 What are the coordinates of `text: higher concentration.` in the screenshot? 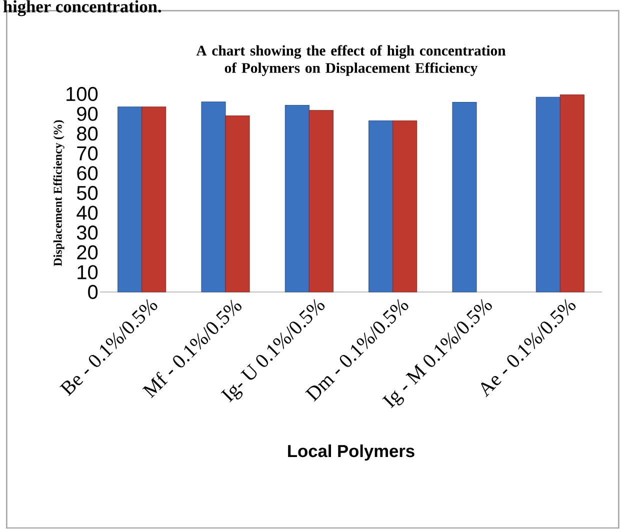 It's located at (82, 8).